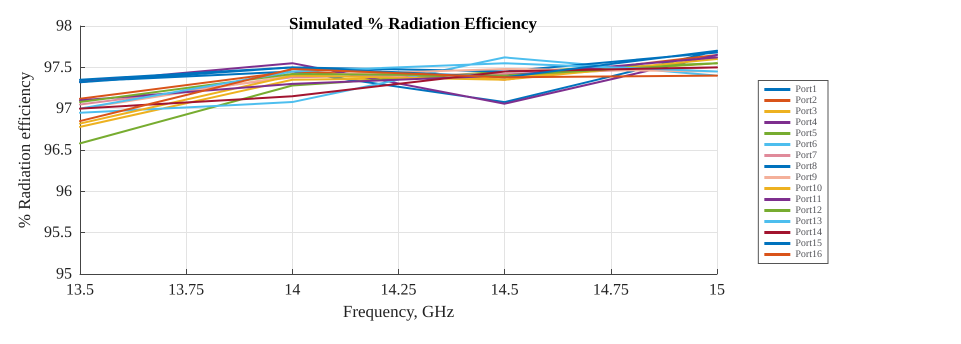  Describe the element at coordinates (806, 111) in the screenshot. I see `legend-label: Port3` at that location.